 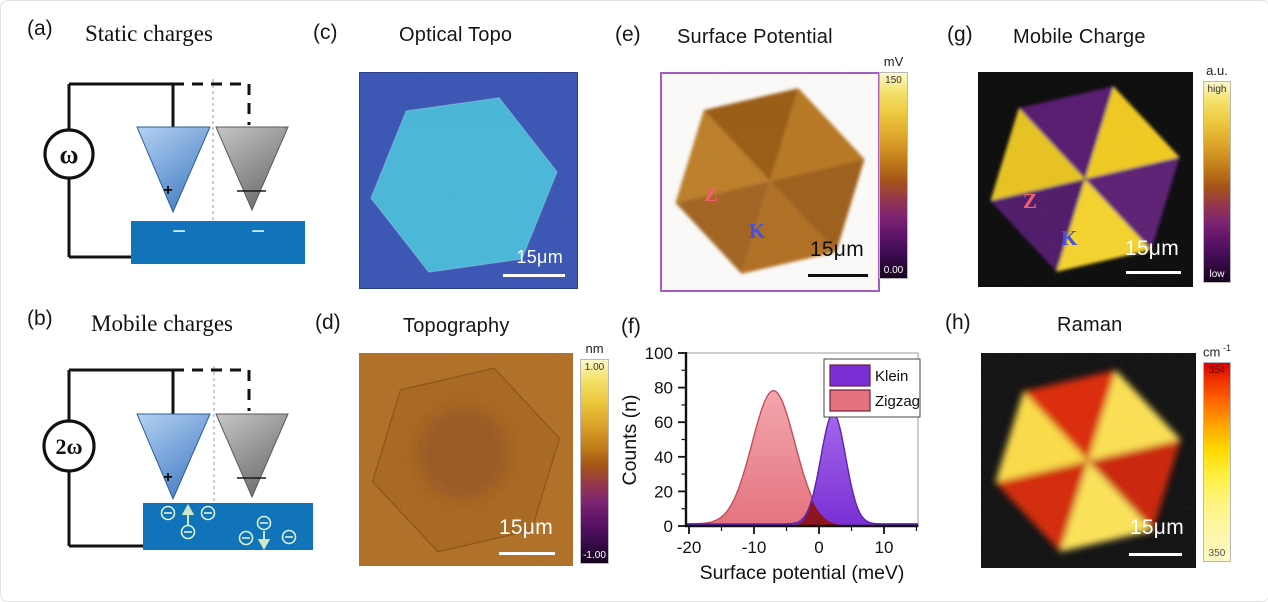 I want to click on mobile-electrons, so click(x=228, y=525).